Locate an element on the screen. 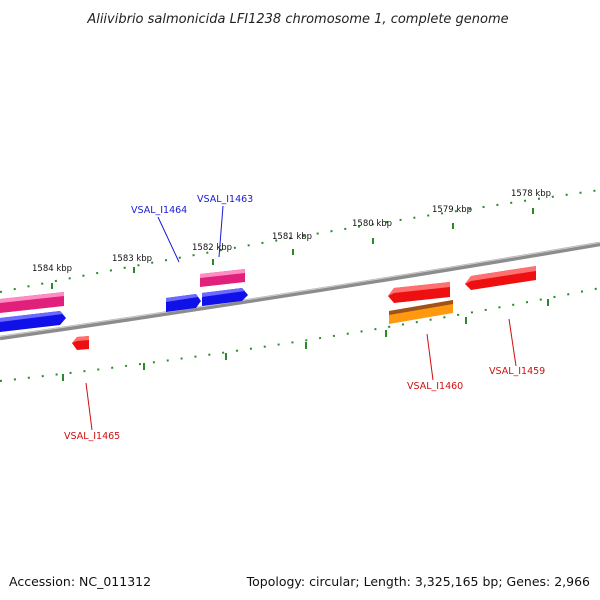  gene-vsal-i1463-shine is located at coordinates (223, 292).